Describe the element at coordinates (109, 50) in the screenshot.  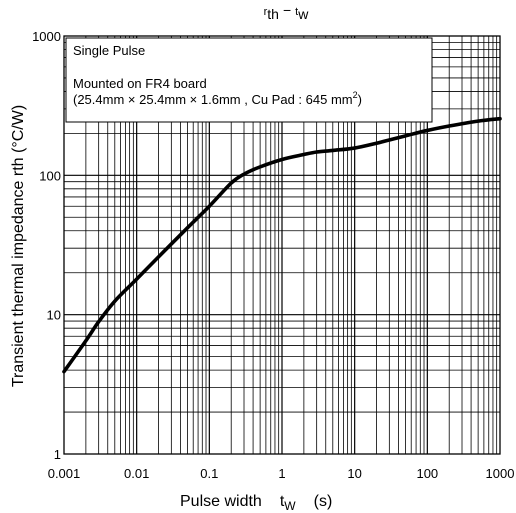
I see `annotation-single-pulse: Single Pulse` at that location.